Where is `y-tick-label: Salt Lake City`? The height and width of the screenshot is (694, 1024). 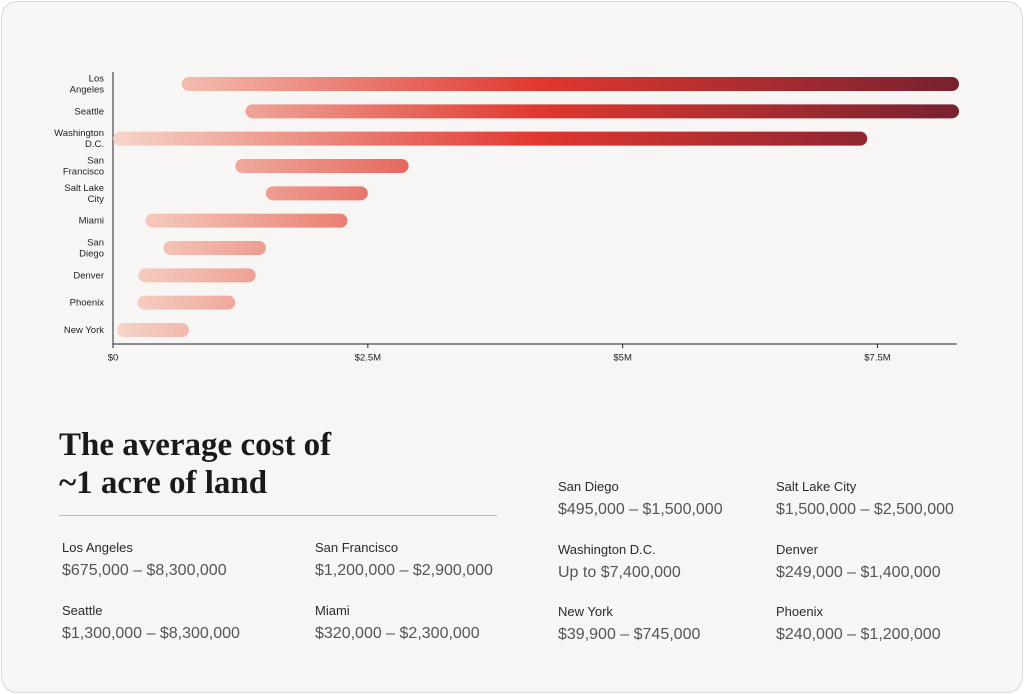
y-tick-label: Salt Lake City is located at coordinates (84, 193).